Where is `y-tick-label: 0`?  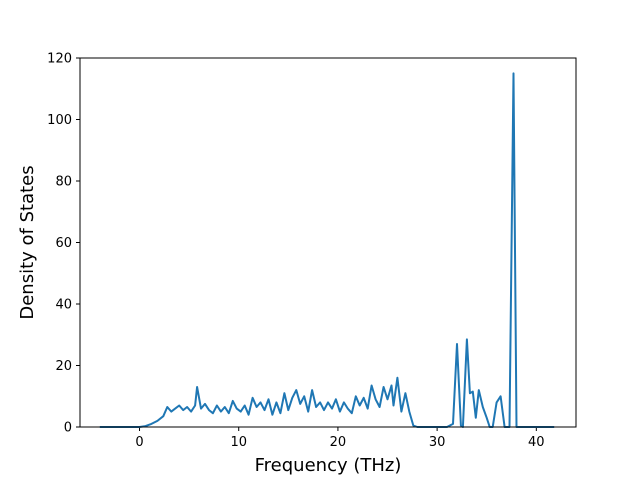 y-tick-label: 0 is located at coordinates (68, 428).